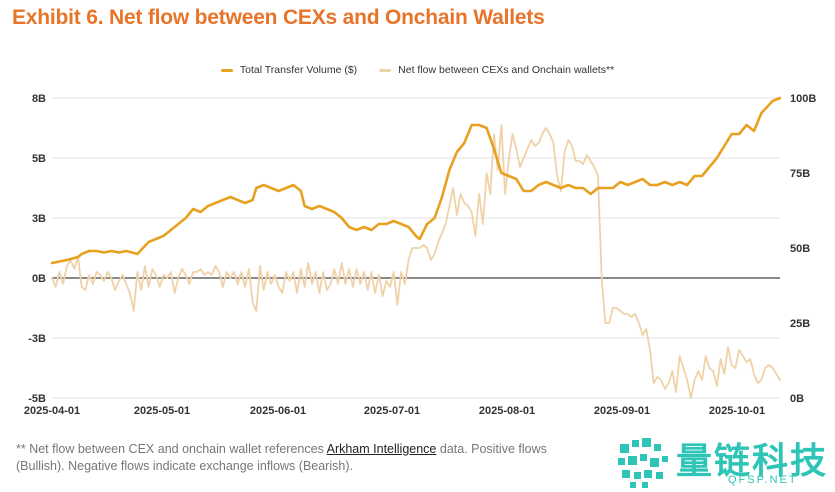  I want to click on right-tick-label: 75B, so click(800, 174).